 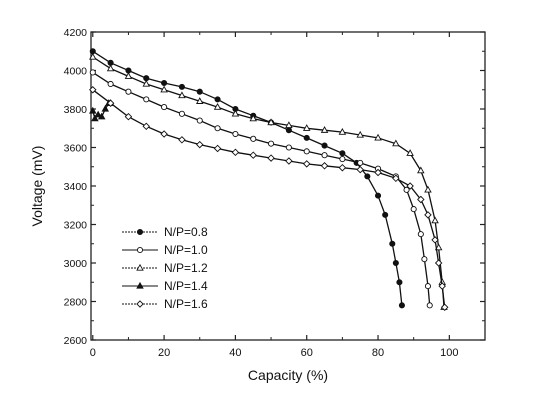 I want to click on y-tick-label: 2600, so click(x=76, y=341).